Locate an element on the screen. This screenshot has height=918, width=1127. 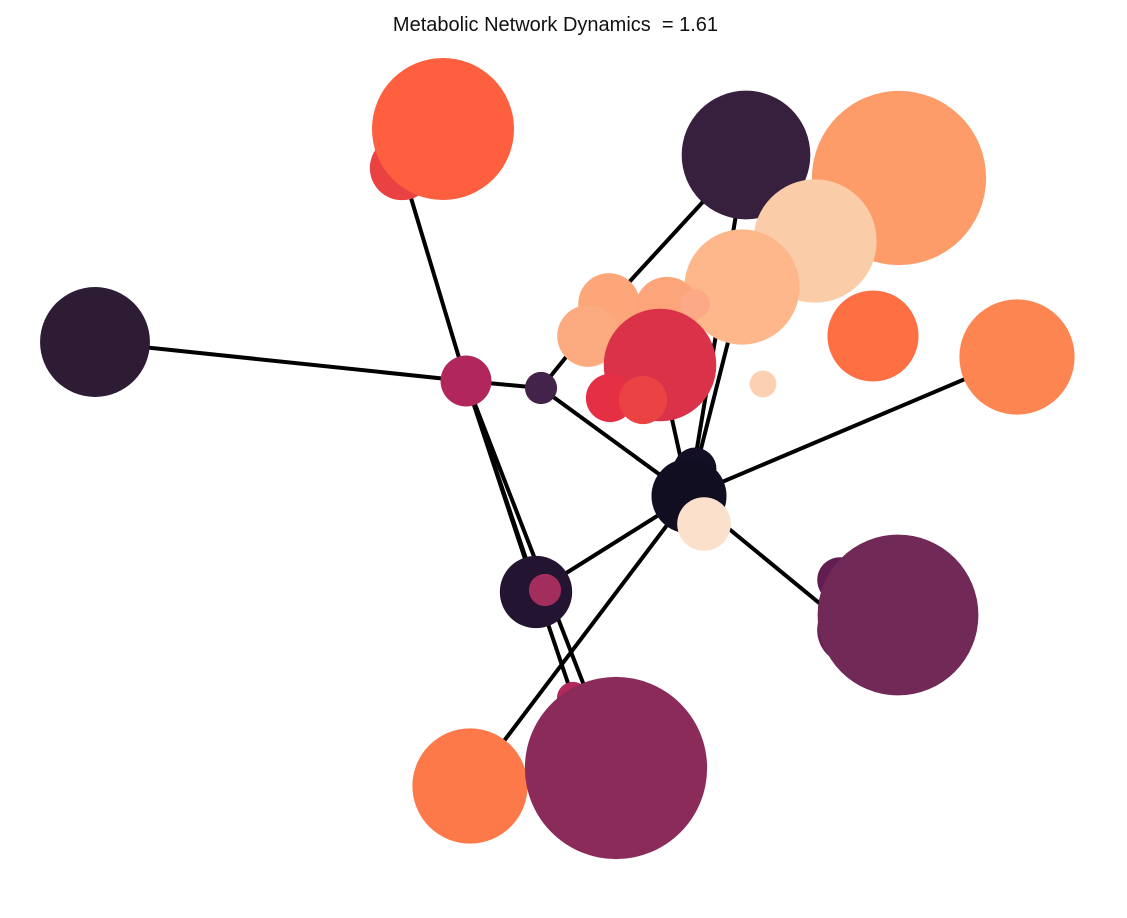
node-n18 is located at coordinates (466, 381).